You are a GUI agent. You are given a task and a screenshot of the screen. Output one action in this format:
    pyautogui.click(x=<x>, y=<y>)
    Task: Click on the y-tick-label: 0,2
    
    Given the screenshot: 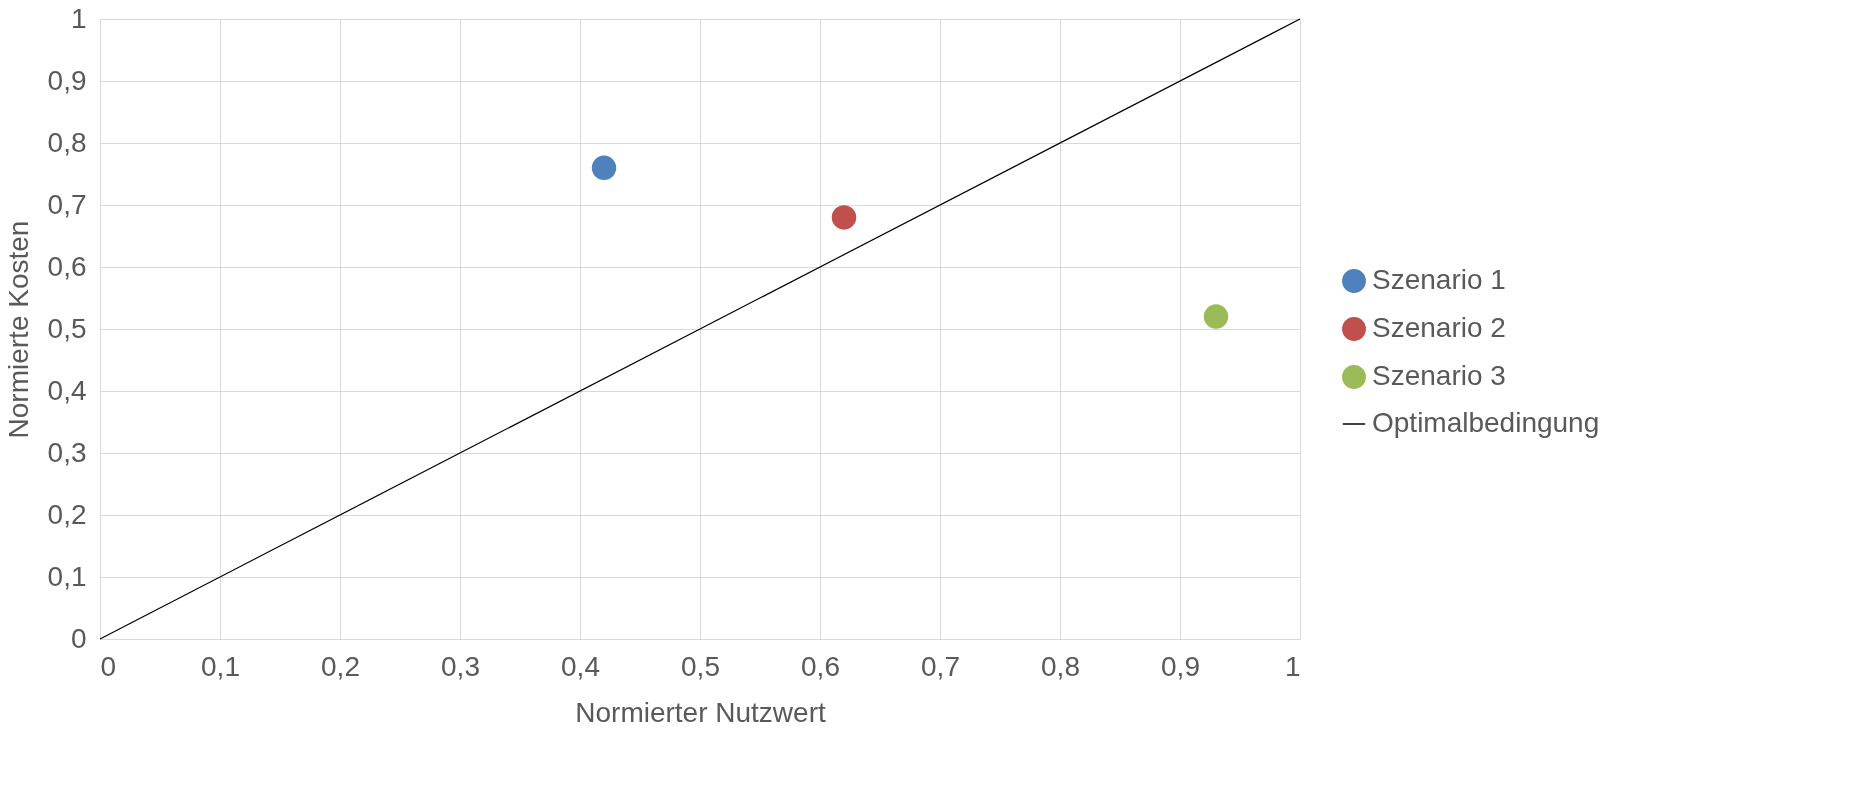 What is the action you would take?
    pyautogui.click(x=67, y=514)
    